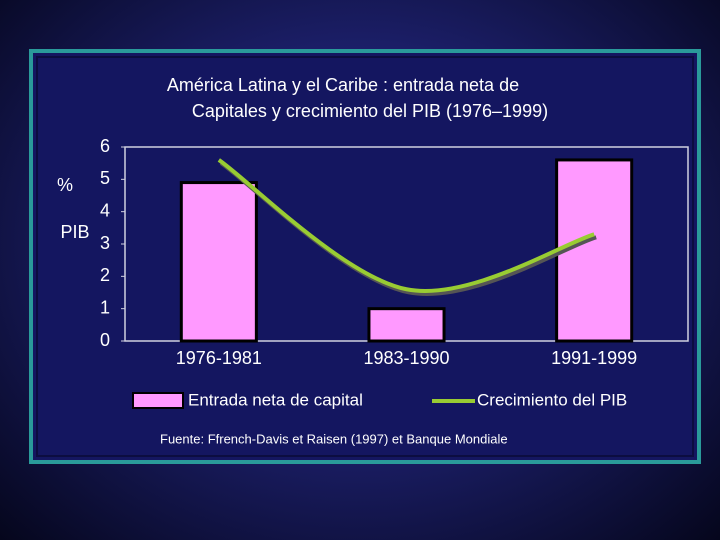 Image resolution: width=720 pixels, height=540 pixels. Describe the element at coordinates (65, 185) in the screenshot. I see `y-axis-label: %` at that location.